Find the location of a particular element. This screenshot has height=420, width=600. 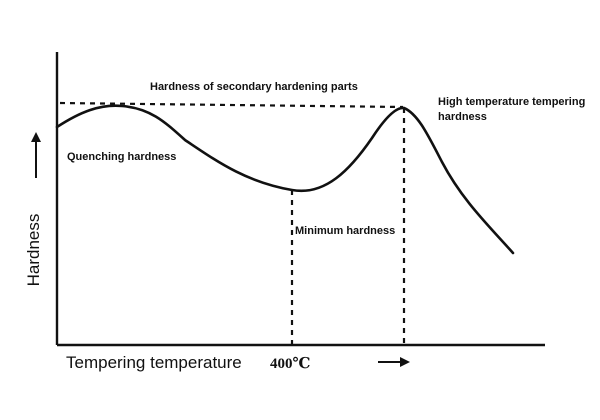

high-temp-hardness-label-line2: hardness is located at coordinates (462, 117).